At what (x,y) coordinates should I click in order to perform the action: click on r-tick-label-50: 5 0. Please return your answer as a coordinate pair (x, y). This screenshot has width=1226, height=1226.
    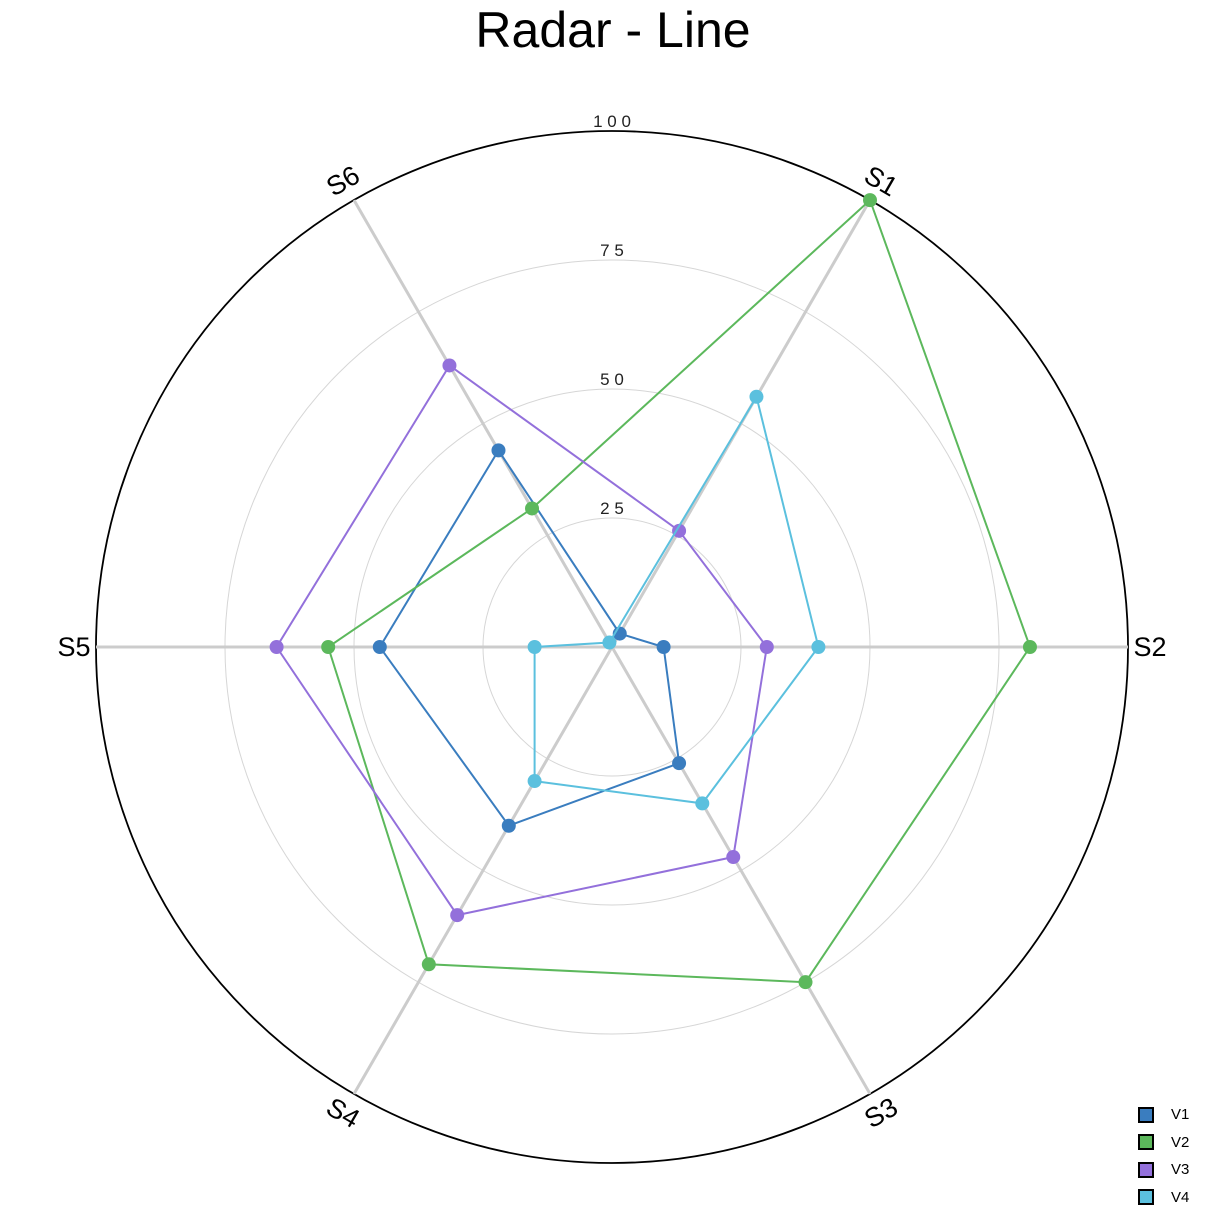
    Looking at the image, I should click on (612, 379).